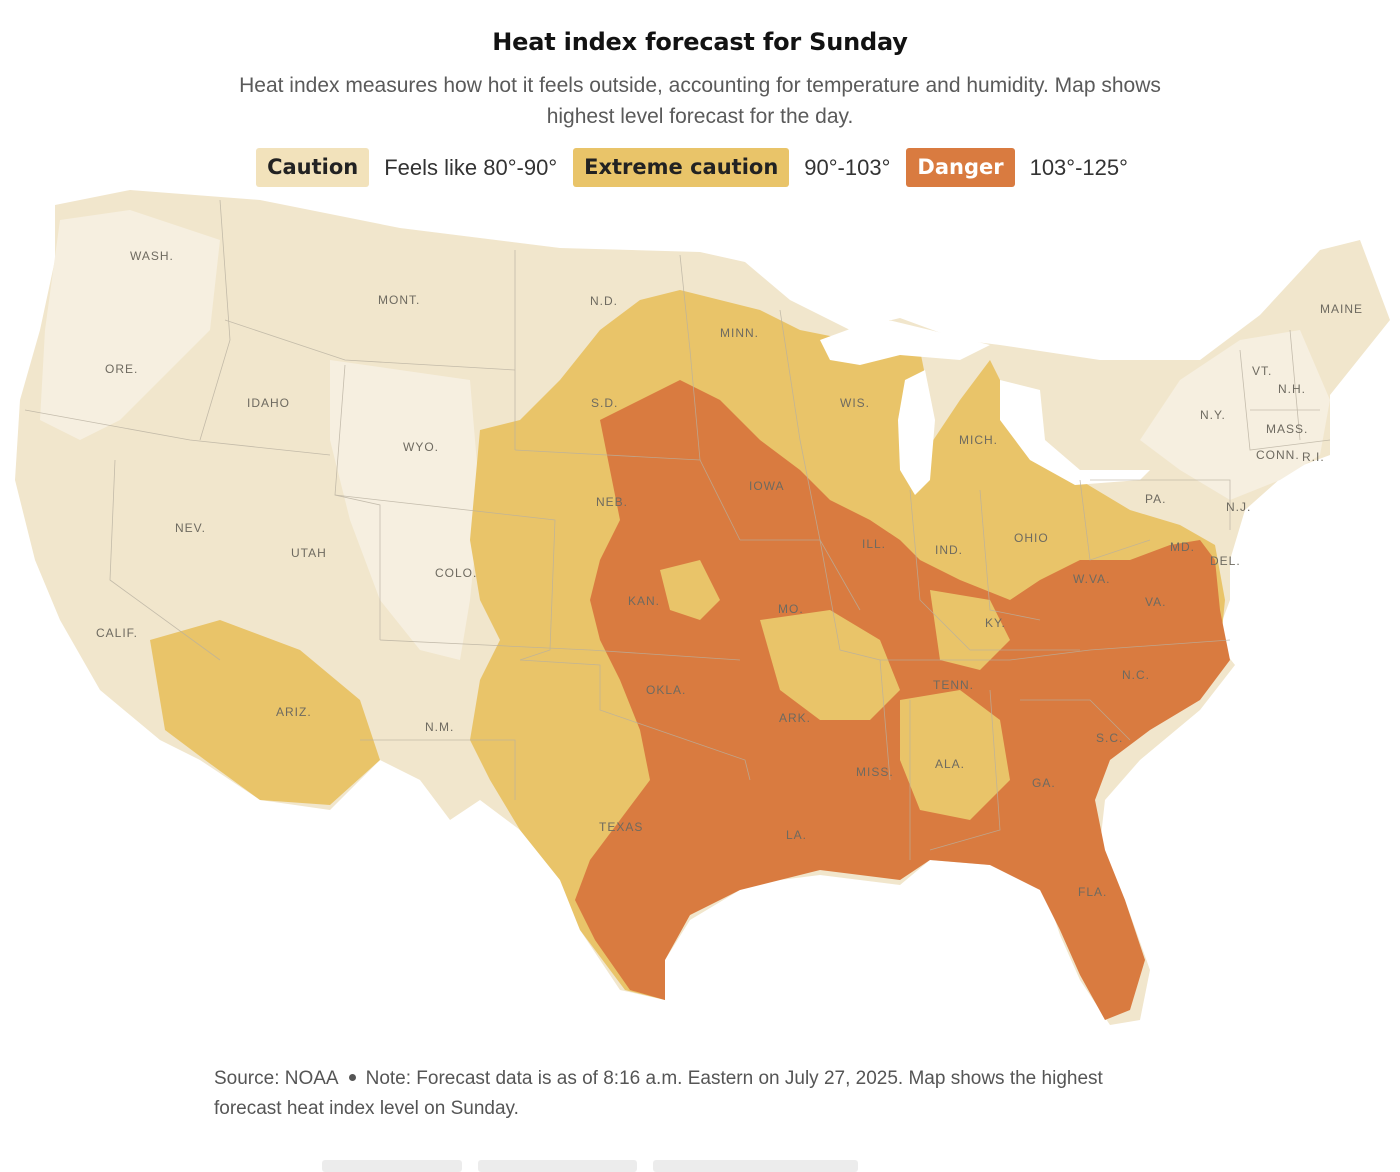 The height and width of the screenshot is (1172, 1400). What do you see at coordinates (121, 369) in the screenshot?
I see `label-ore: ORE.` at bounding box center [121, 369].